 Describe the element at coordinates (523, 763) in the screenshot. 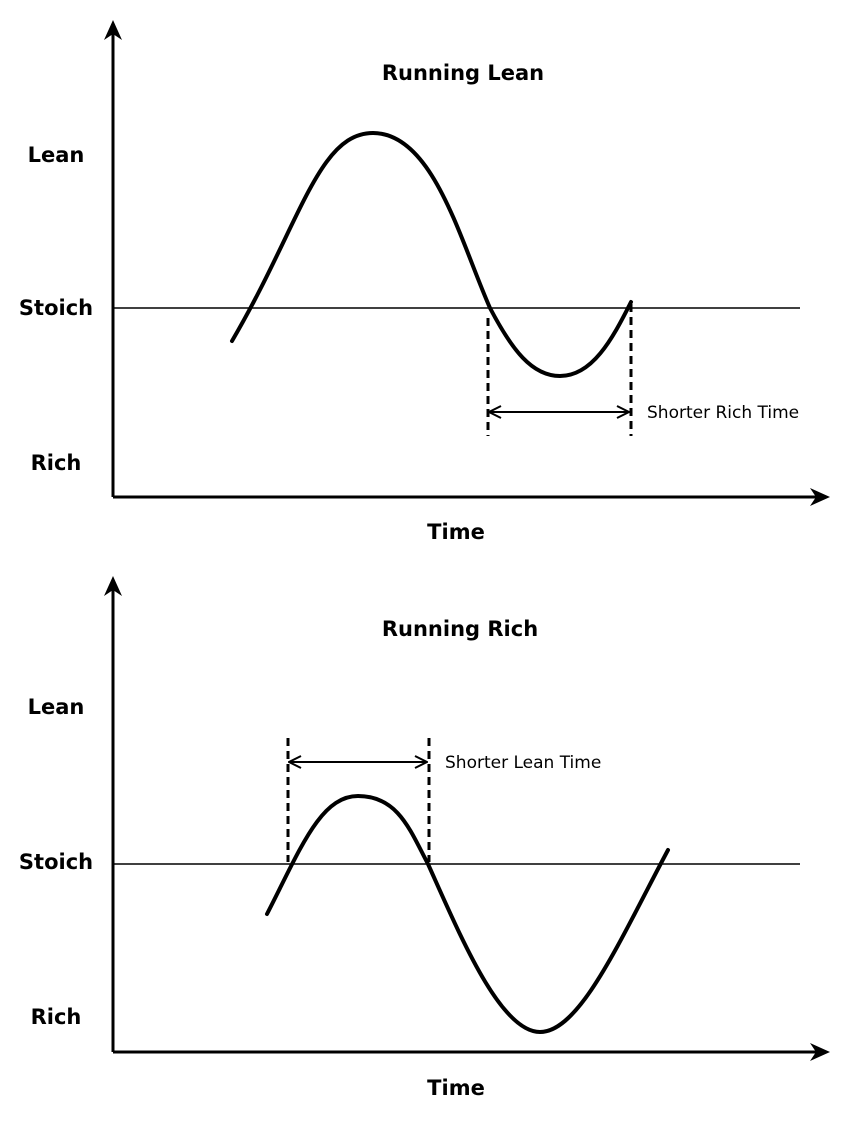

I see `annotation-label: Shorter Lean Time` at that location.